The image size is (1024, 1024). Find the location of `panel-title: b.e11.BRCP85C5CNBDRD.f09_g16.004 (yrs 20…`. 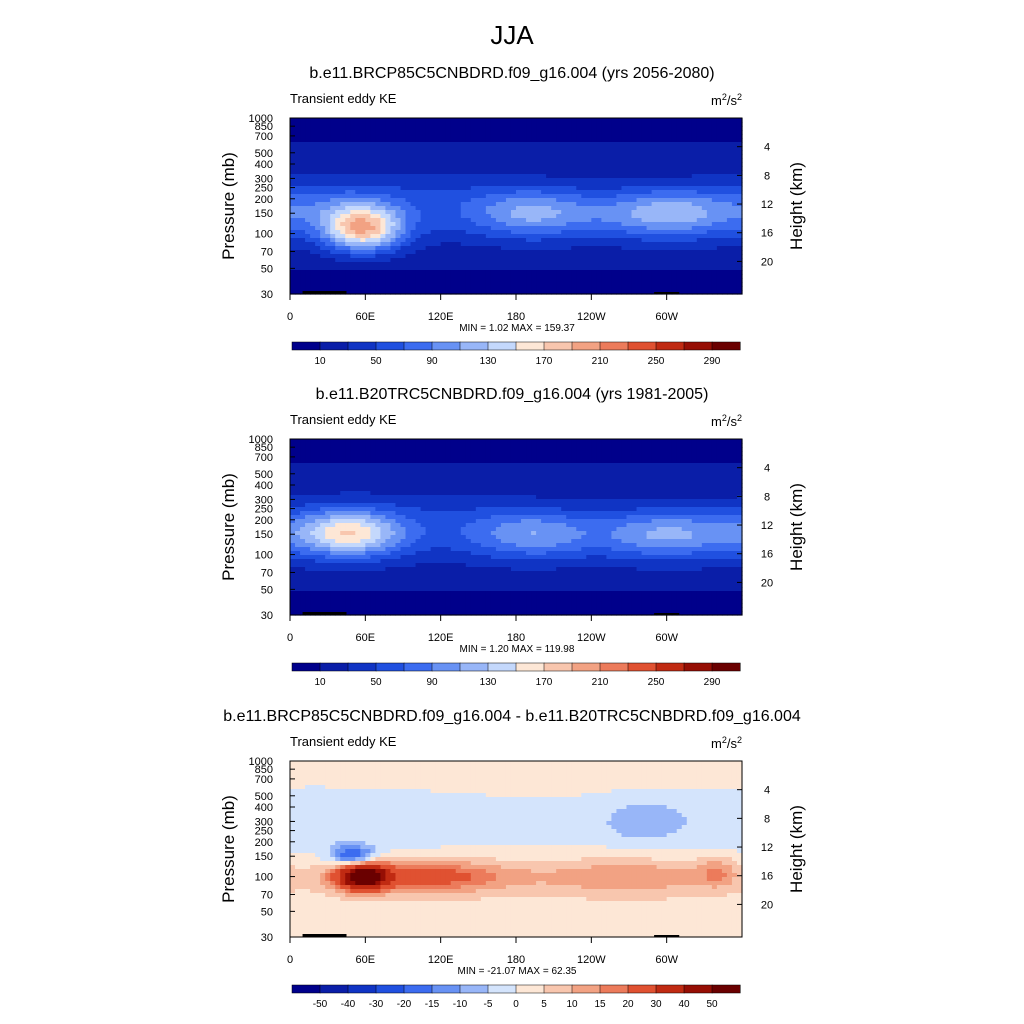

panel-title: b.e11.BRCP85C5CNBDRD.f09_g16.004 (yrs 20… is located at coordinates (511, 73).